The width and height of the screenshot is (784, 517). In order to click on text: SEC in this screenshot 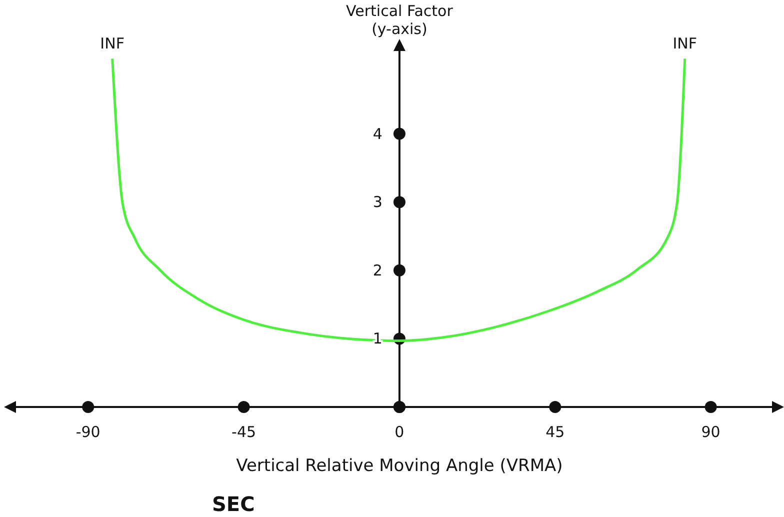, I will do `click(233, 504)`.